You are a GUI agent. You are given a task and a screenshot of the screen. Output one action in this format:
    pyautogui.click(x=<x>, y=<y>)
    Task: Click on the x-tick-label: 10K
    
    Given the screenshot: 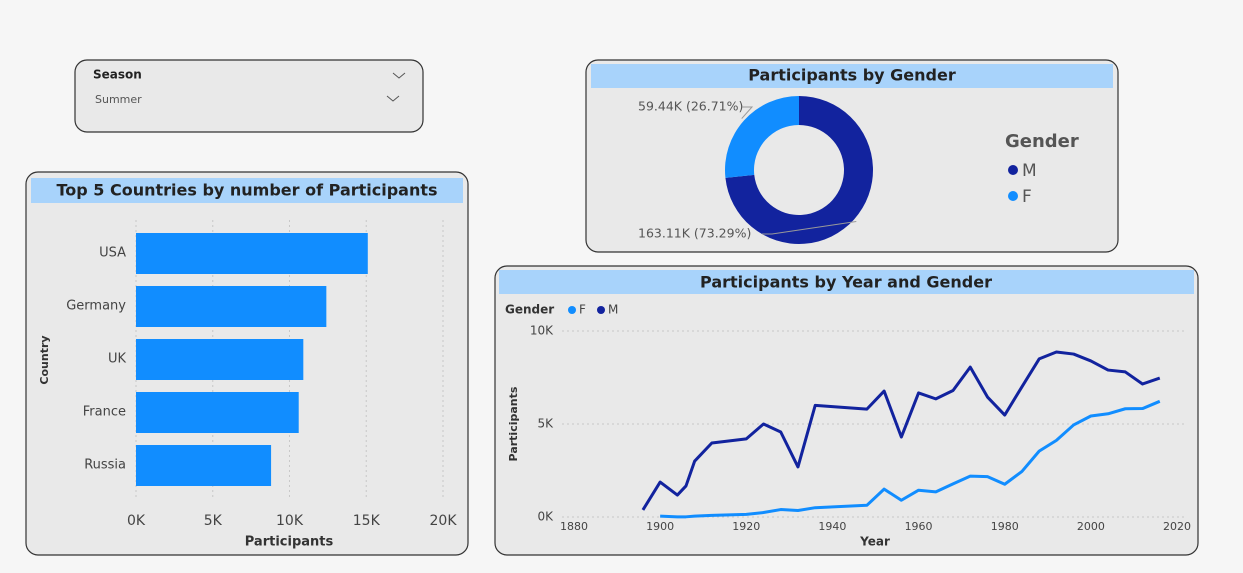 What is the action you would take?
    pyautogui.click(x=290, y=521)
    